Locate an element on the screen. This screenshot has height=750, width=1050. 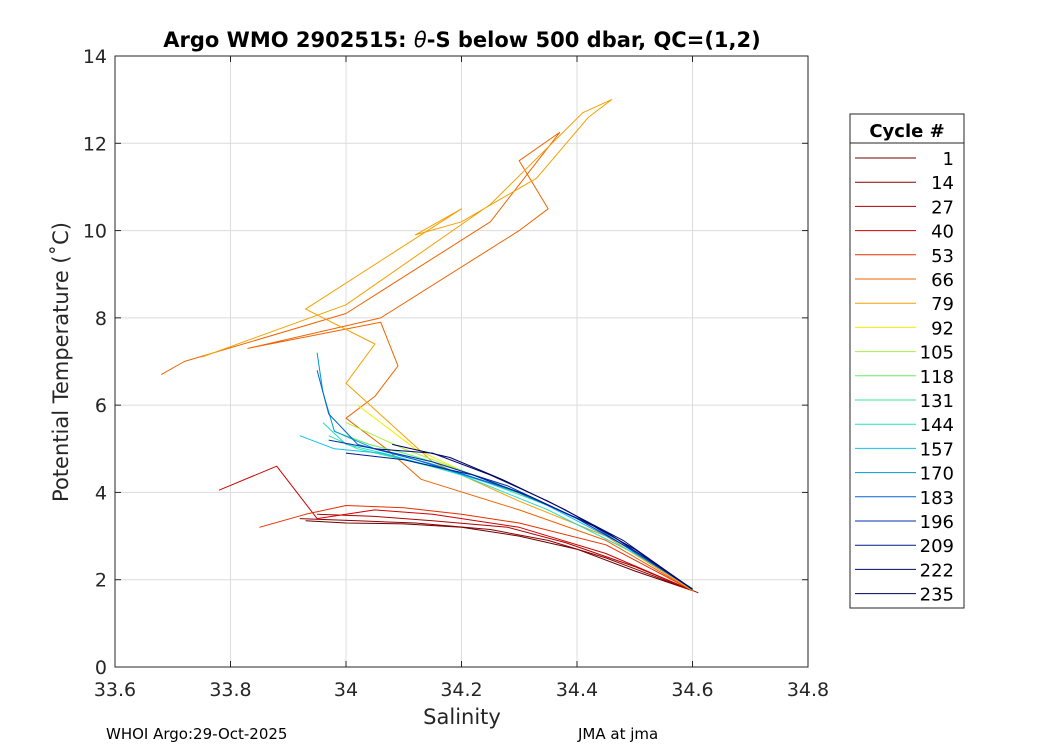
x-tick-label: 34 is located at coordinates (346, 690).